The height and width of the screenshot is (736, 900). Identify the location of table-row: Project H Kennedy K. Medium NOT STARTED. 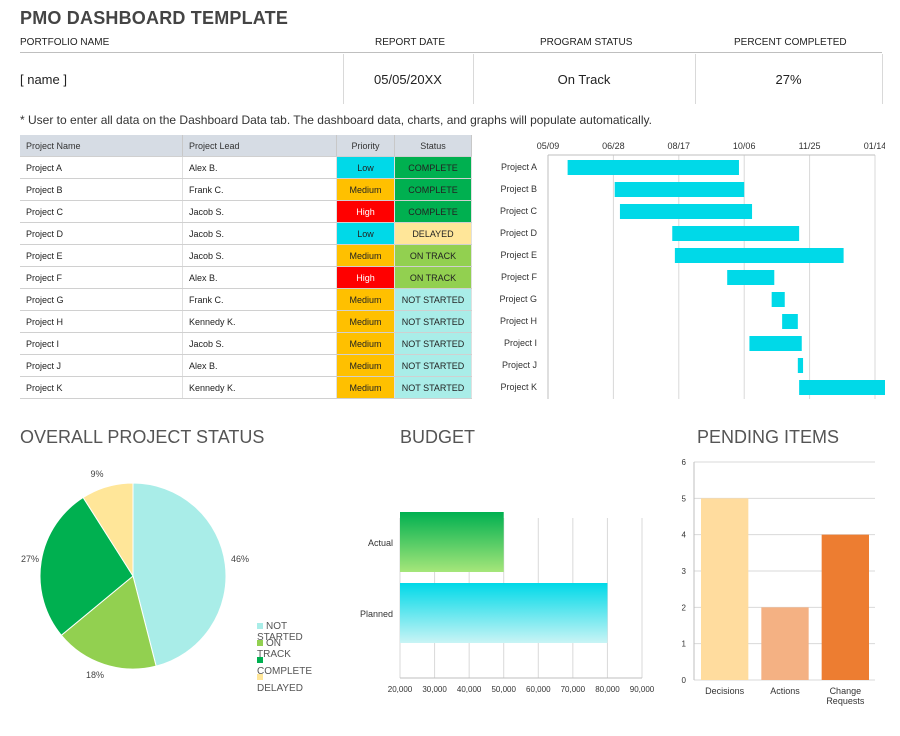
(246, 321).